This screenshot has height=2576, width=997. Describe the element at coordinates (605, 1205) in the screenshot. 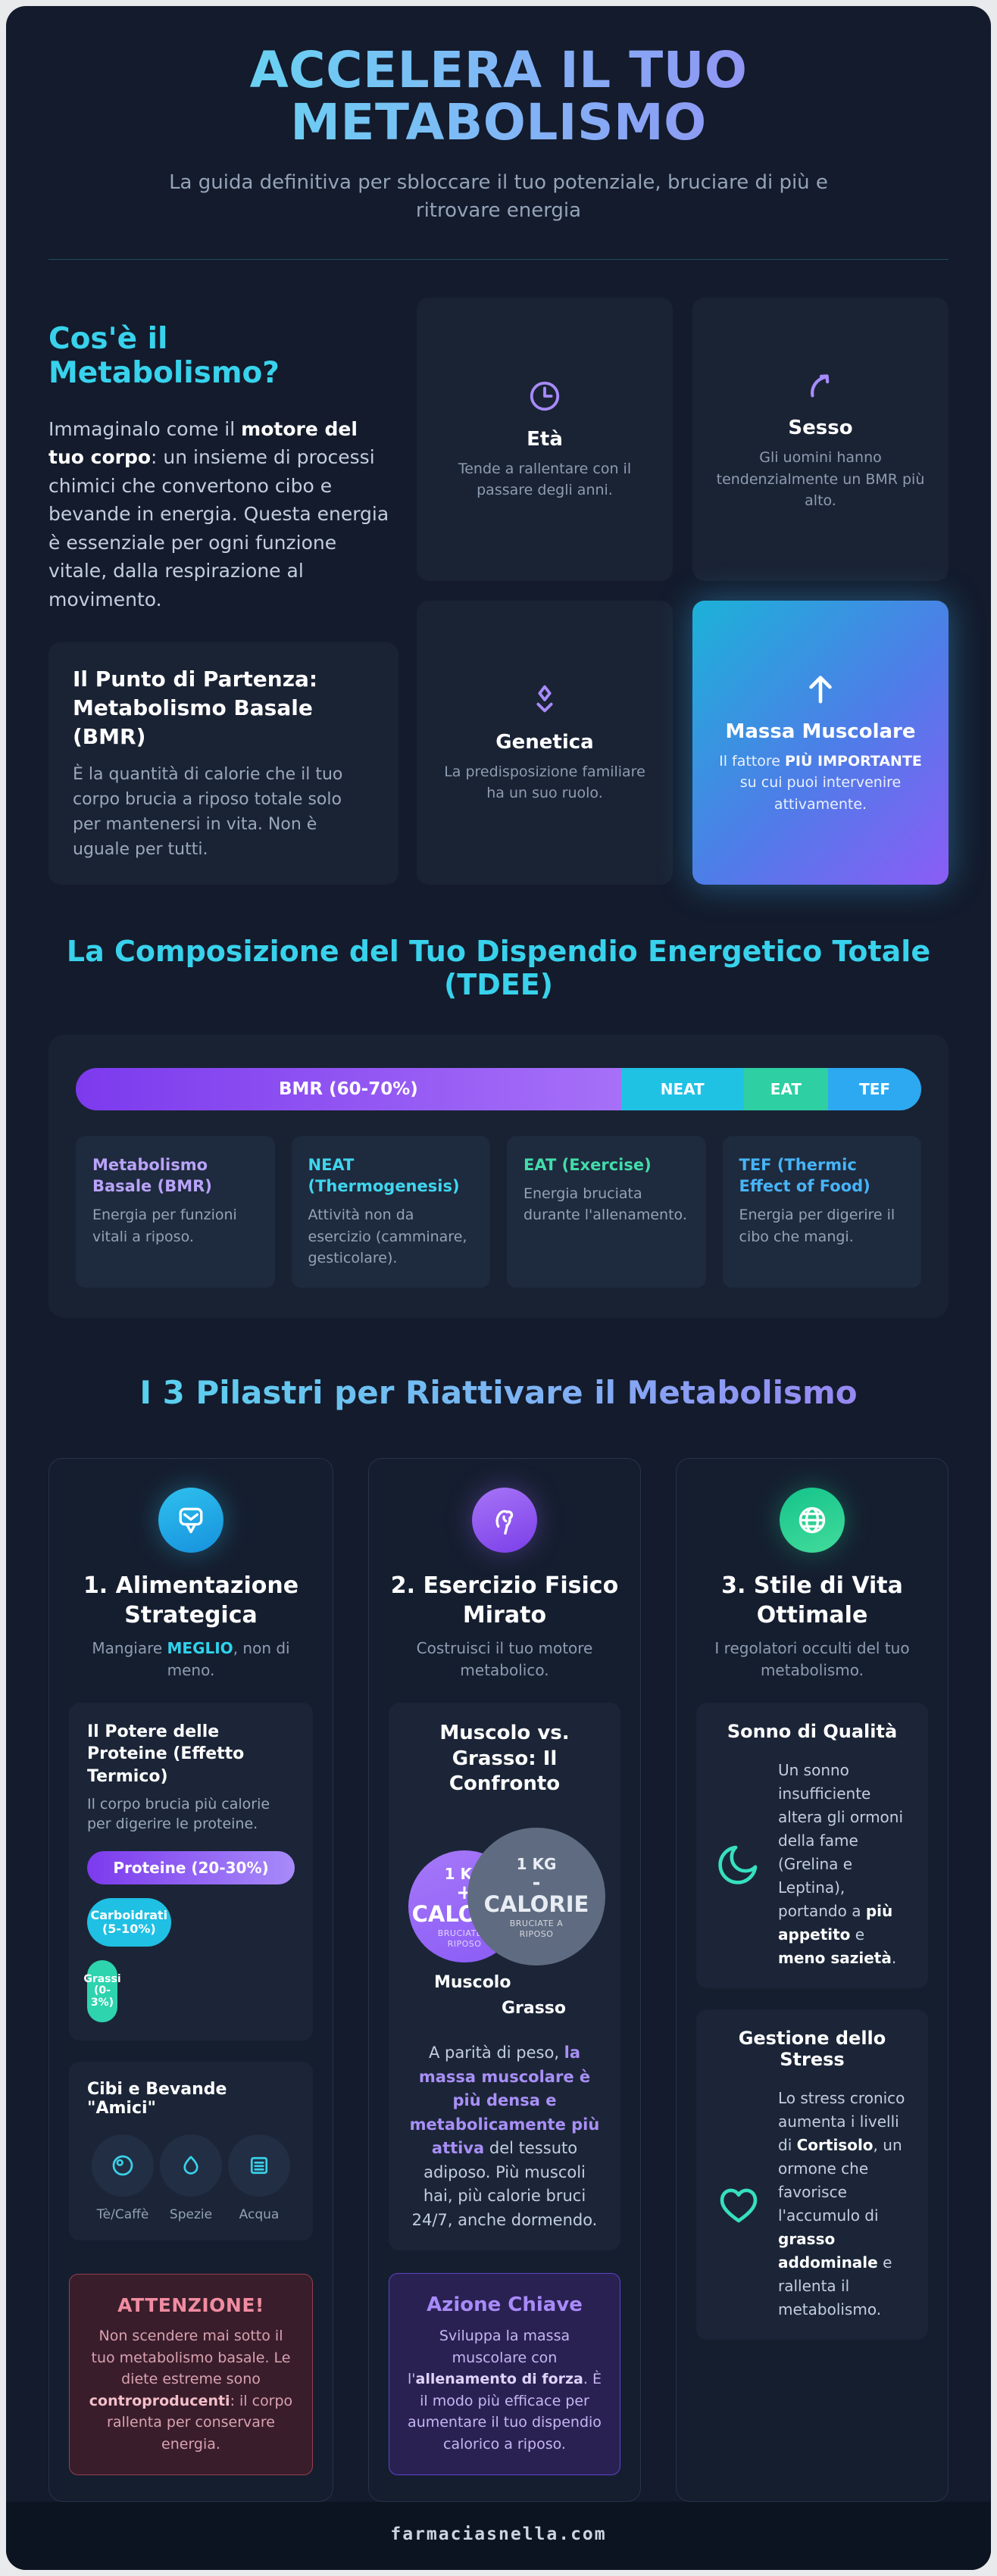

I see `tdee-def-body: Energia bruciata durante l'allenamento.` at that location.